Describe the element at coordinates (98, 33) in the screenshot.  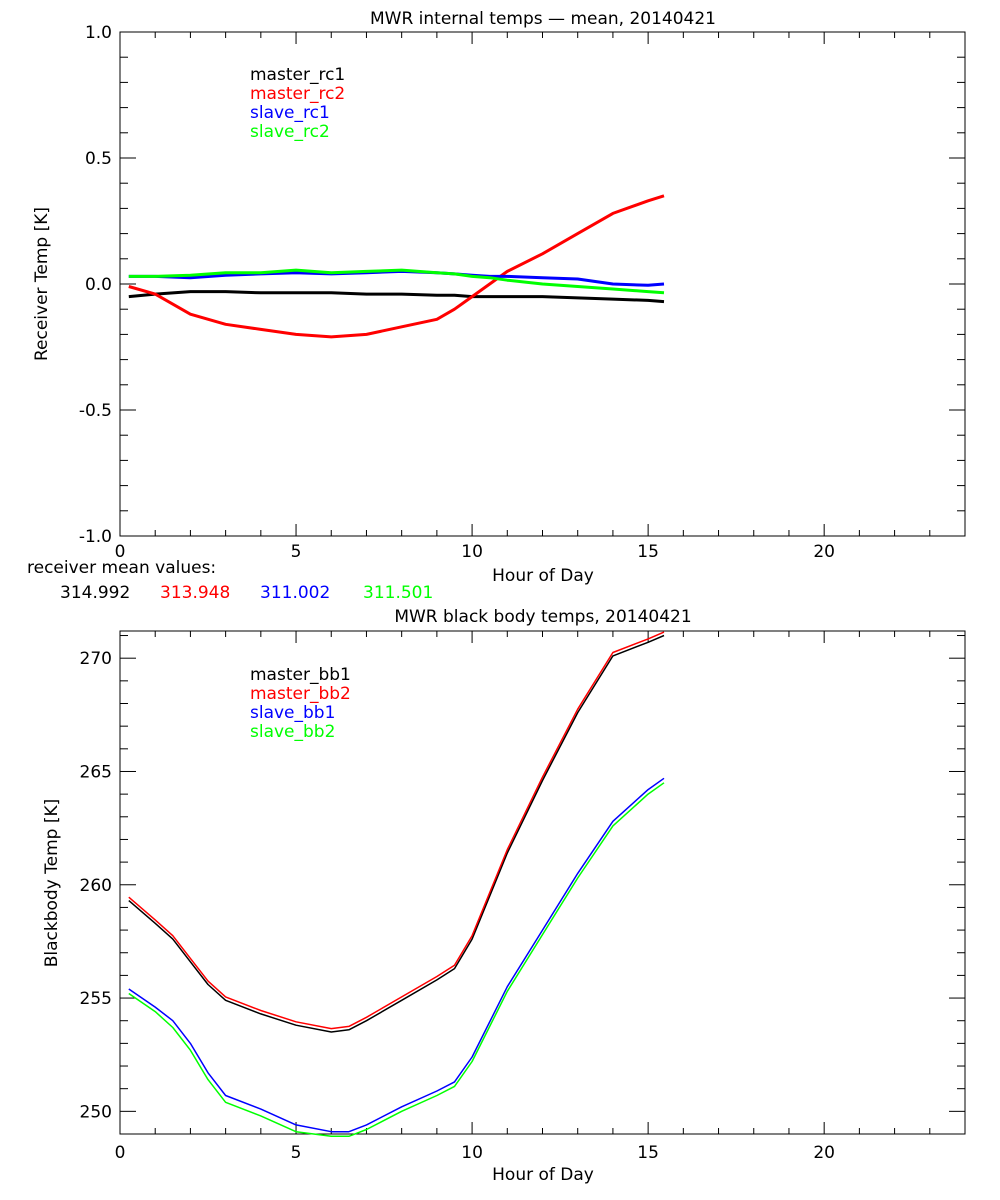
I see `y-tick-label: 1.0` at that location.